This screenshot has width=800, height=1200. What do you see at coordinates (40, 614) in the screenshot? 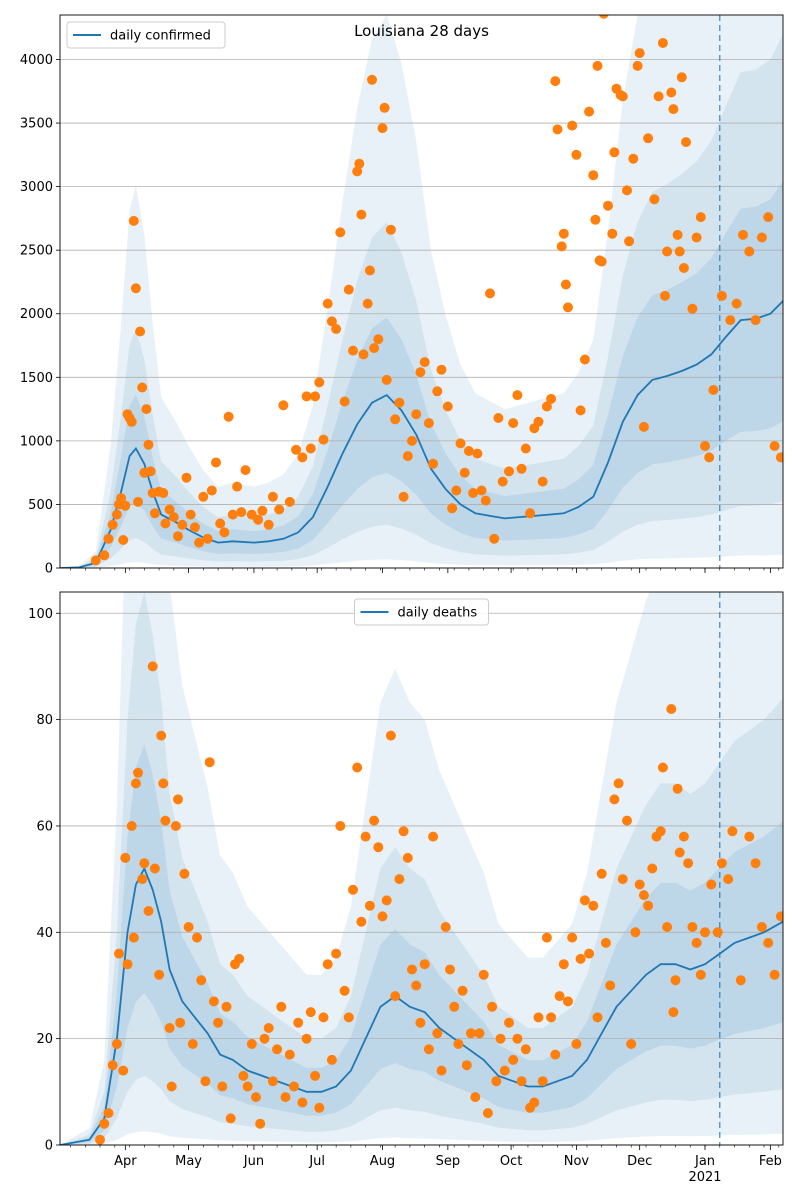
I see `y-tick-label: 100` at bounding box center [40, 614].